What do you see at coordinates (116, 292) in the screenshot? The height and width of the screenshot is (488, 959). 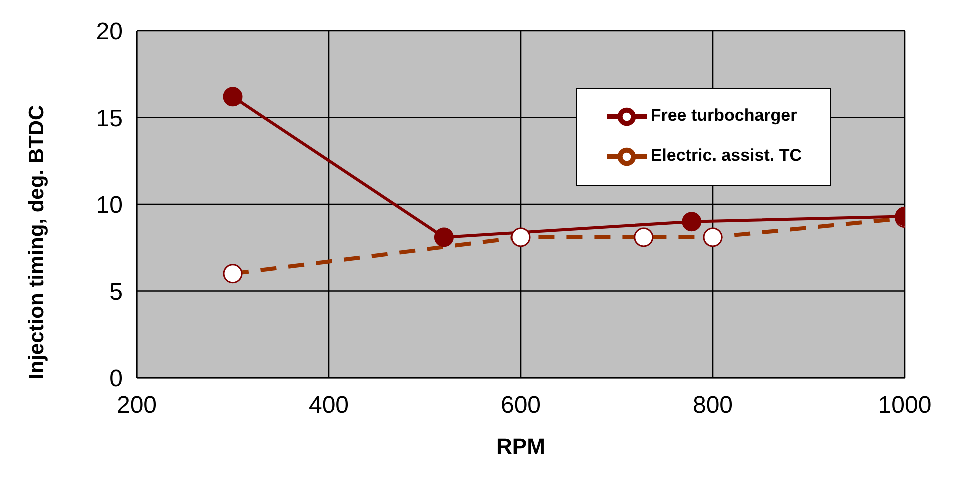 I see `y-tick-label: 5` at bounding box center [116, 292].